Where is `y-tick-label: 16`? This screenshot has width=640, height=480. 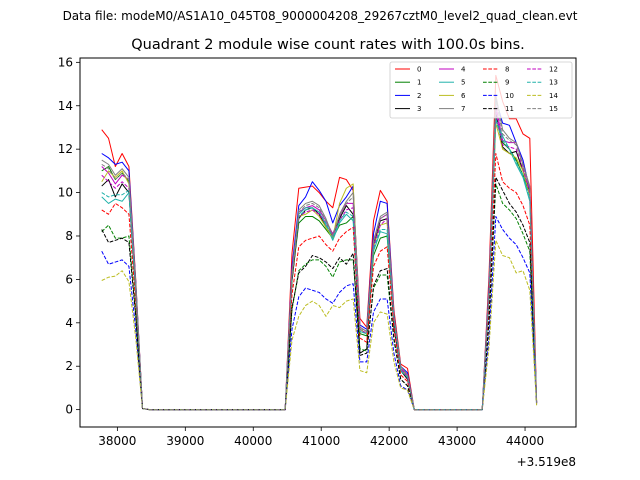
y-tick-label: 16 is located at coordinates (65, 62).